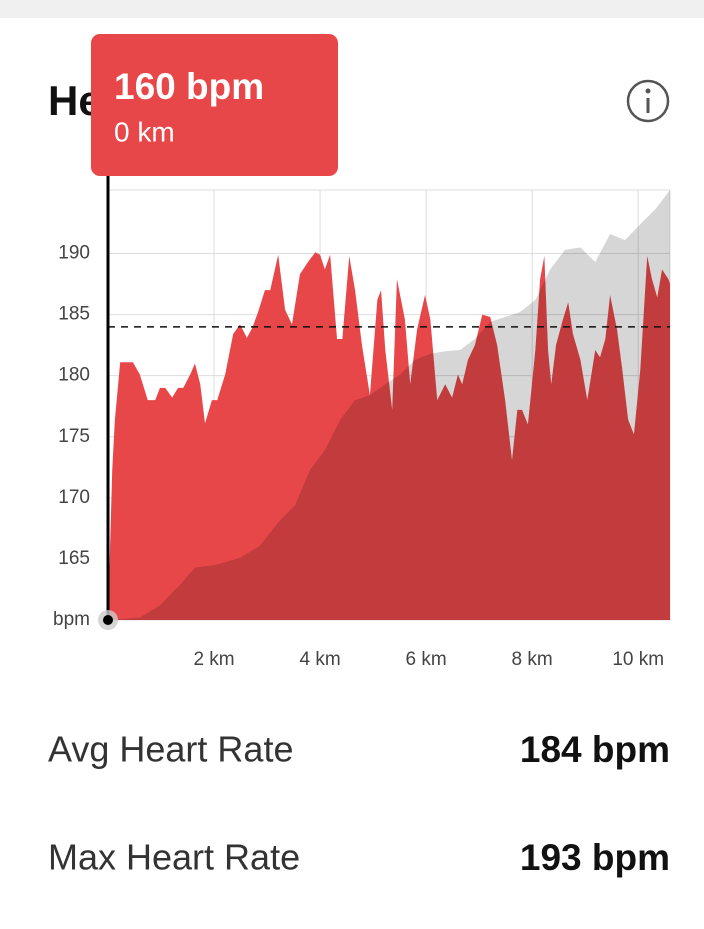 The height and width of the screenshot is (929, 704). What do you see at coordinates (648, 101) in the screenshot?
I see `info-icon` at bounding box center [648, 101].